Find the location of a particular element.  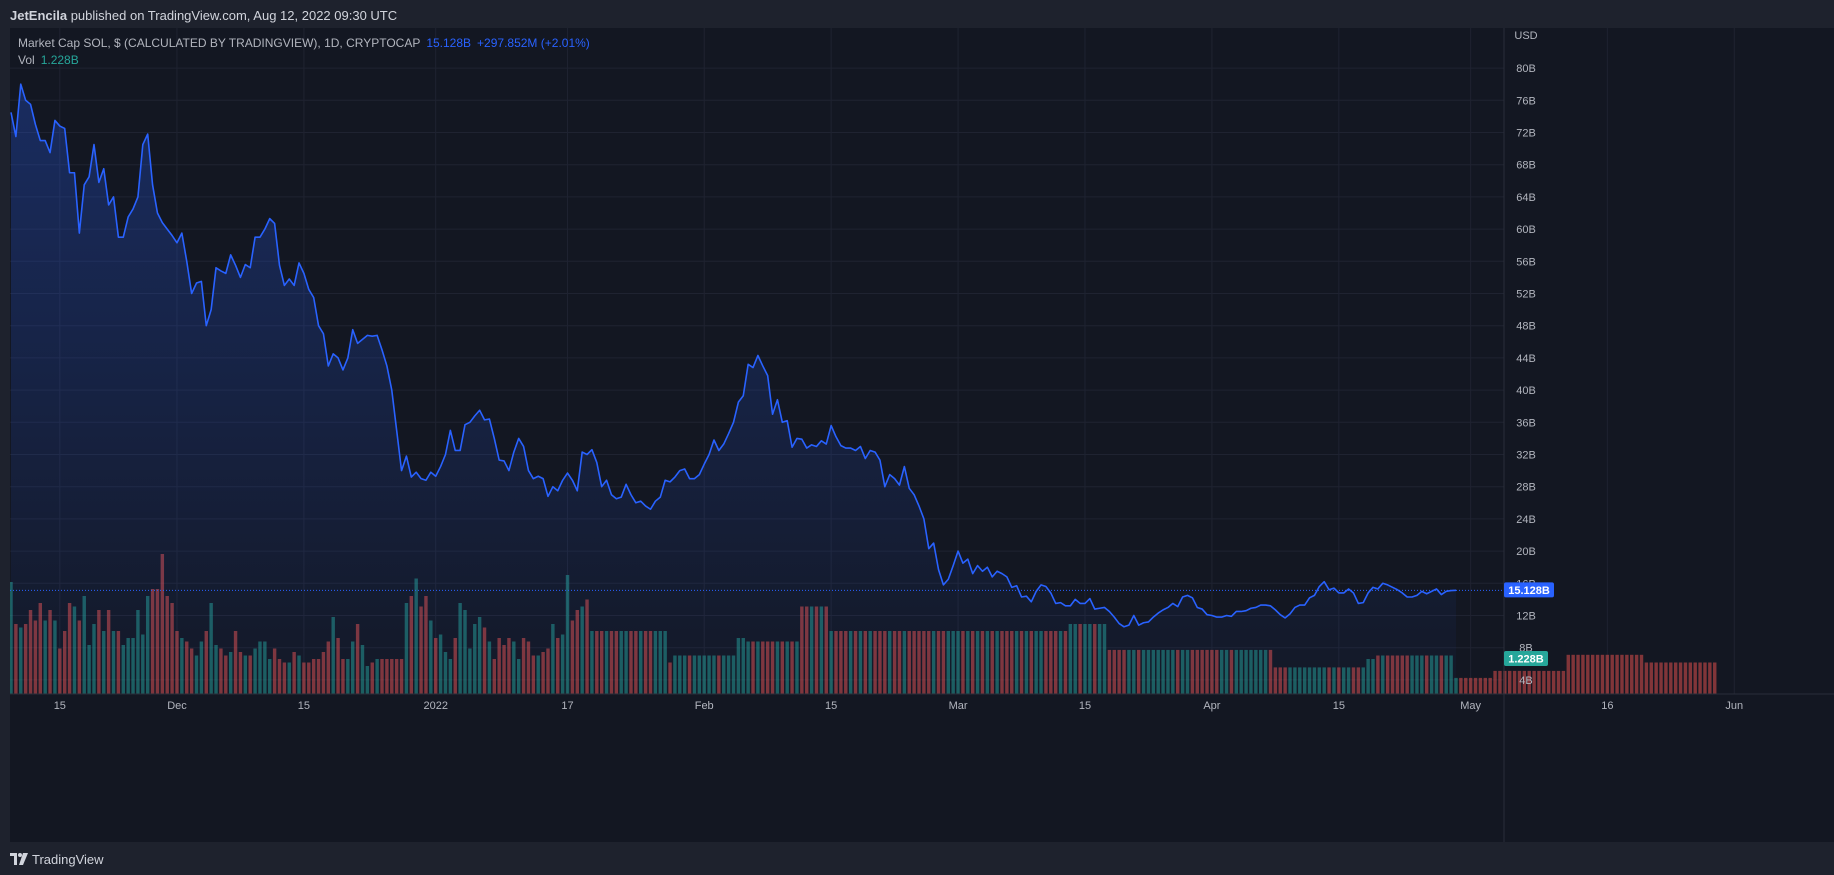

y-tick-label: 48B is located at coordinates (1526, 327).